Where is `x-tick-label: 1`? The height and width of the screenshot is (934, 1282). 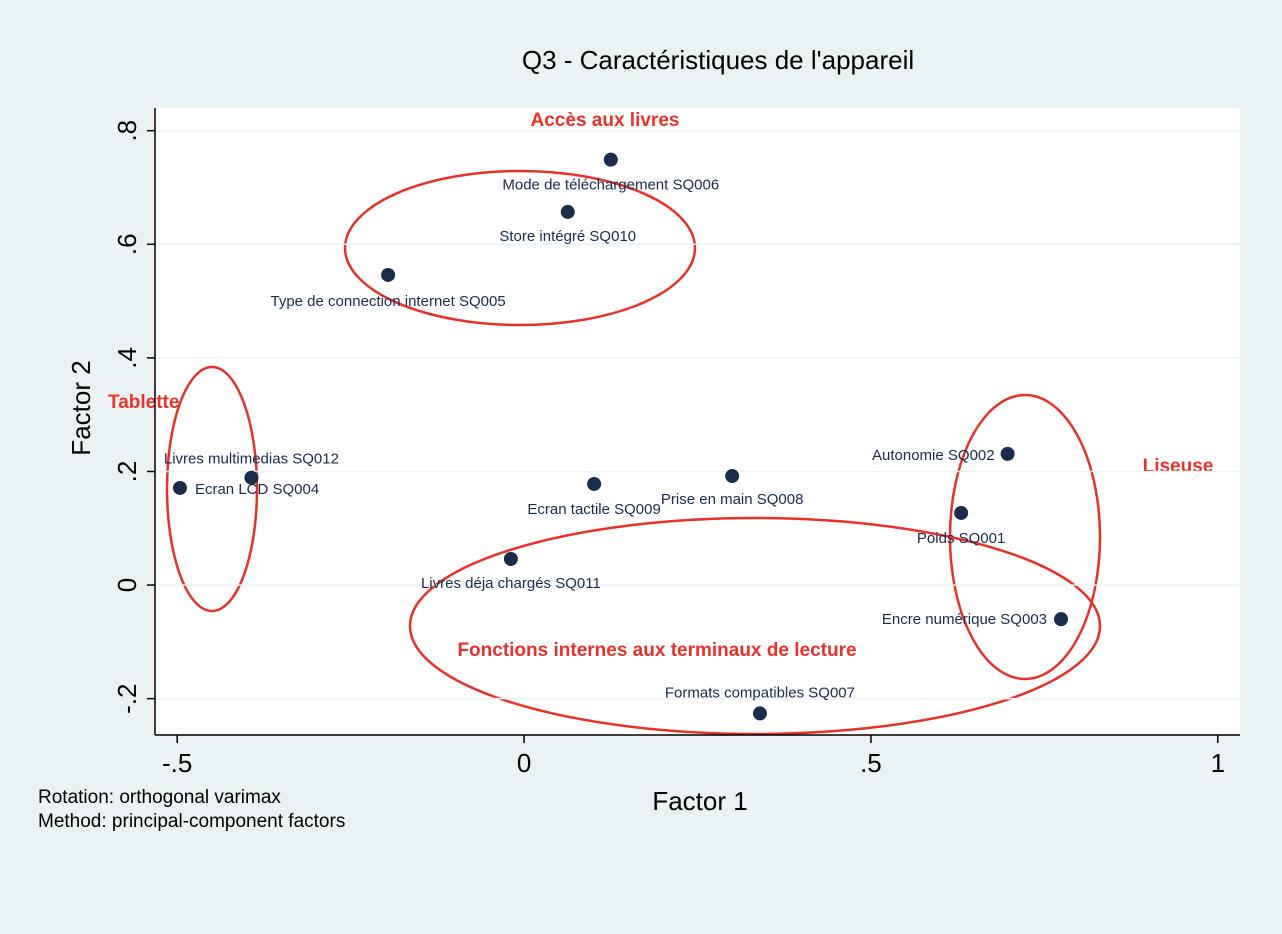
x-tick-label: 1 is located at coordinates (1218, 763).